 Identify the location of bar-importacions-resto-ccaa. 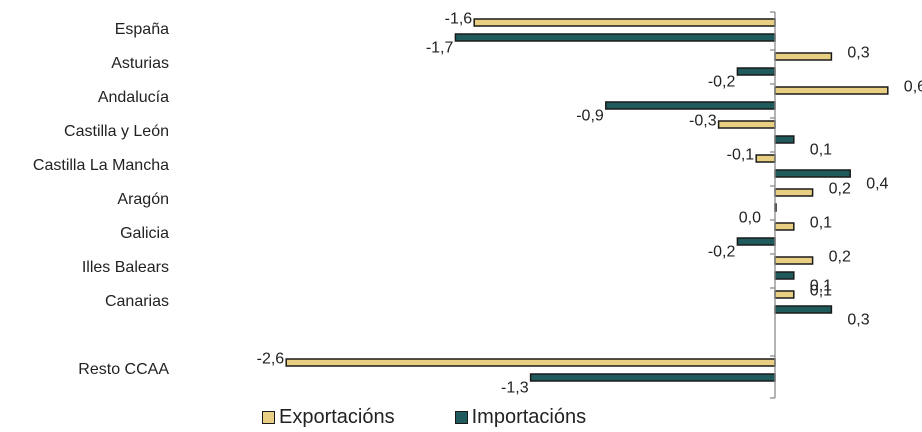
(652, 377).